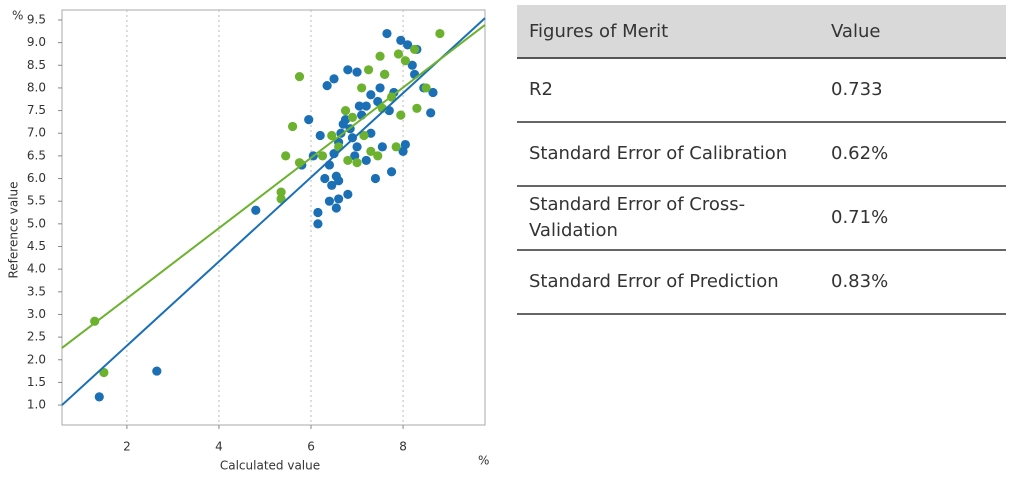  Describe the element at coordinates (36, 269) in the screenshot. I see `y-tick-label: 4.0` at that location.